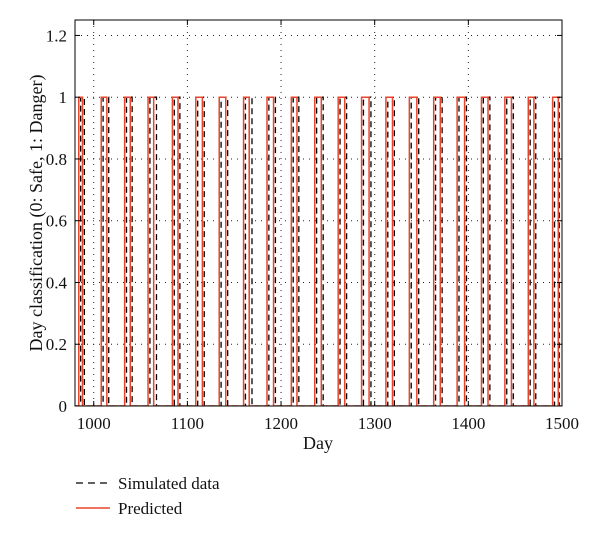 The width and height of the screenshot is (600, 535). Describe the element at coordinates (468, 423) in the screenshot. I see `x-tick-label: 1400` at that location.